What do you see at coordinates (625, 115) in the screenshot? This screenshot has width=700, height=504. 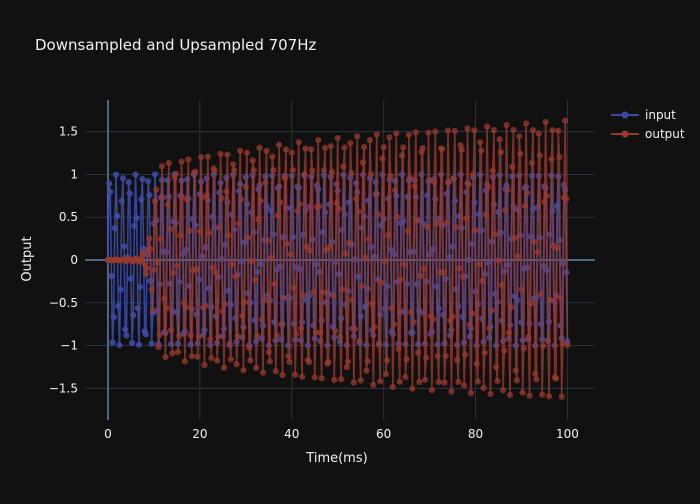 I see `legend-swatch-marker` at bounding box center [625, 115].